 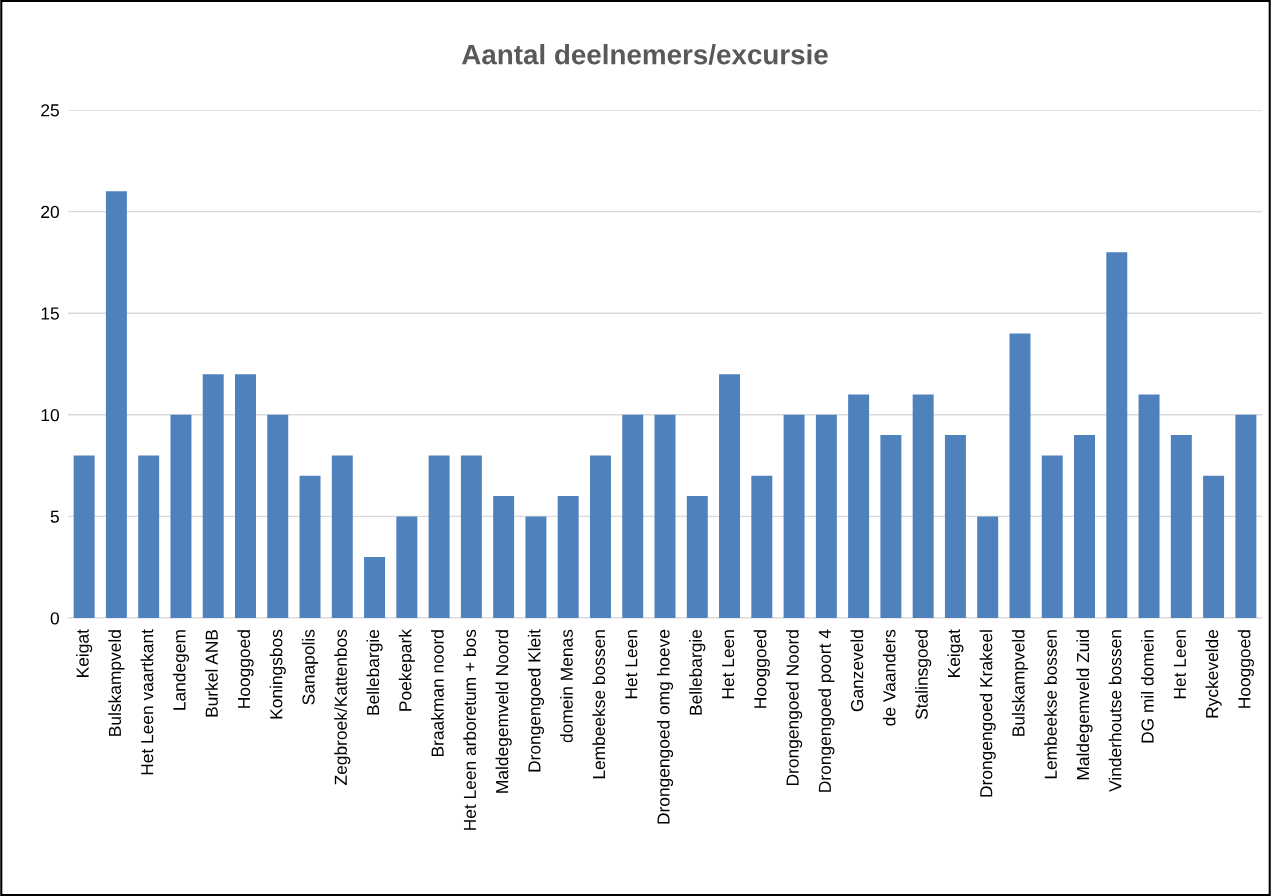 What do you see at coordinates (889, 677) in the screenshot?
I see `x-tick-label: de Vaanders` at bounding box center [889, 677].